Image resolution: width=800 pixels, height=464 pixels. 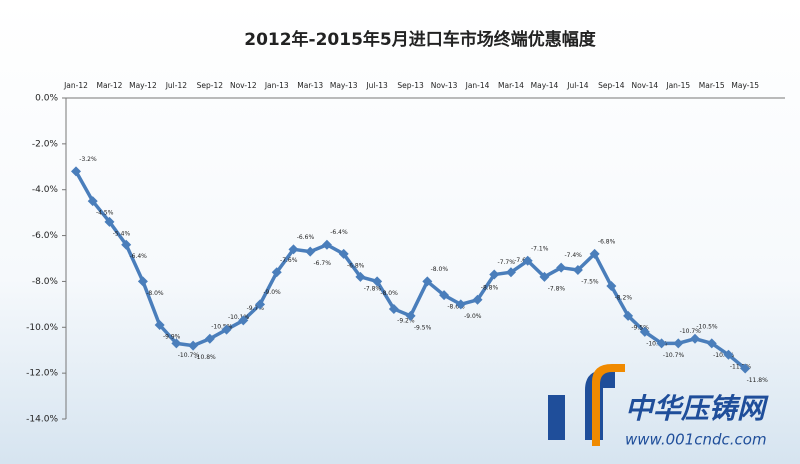 I want to click on data-label: -9.7%, so click(x=256, y=308).